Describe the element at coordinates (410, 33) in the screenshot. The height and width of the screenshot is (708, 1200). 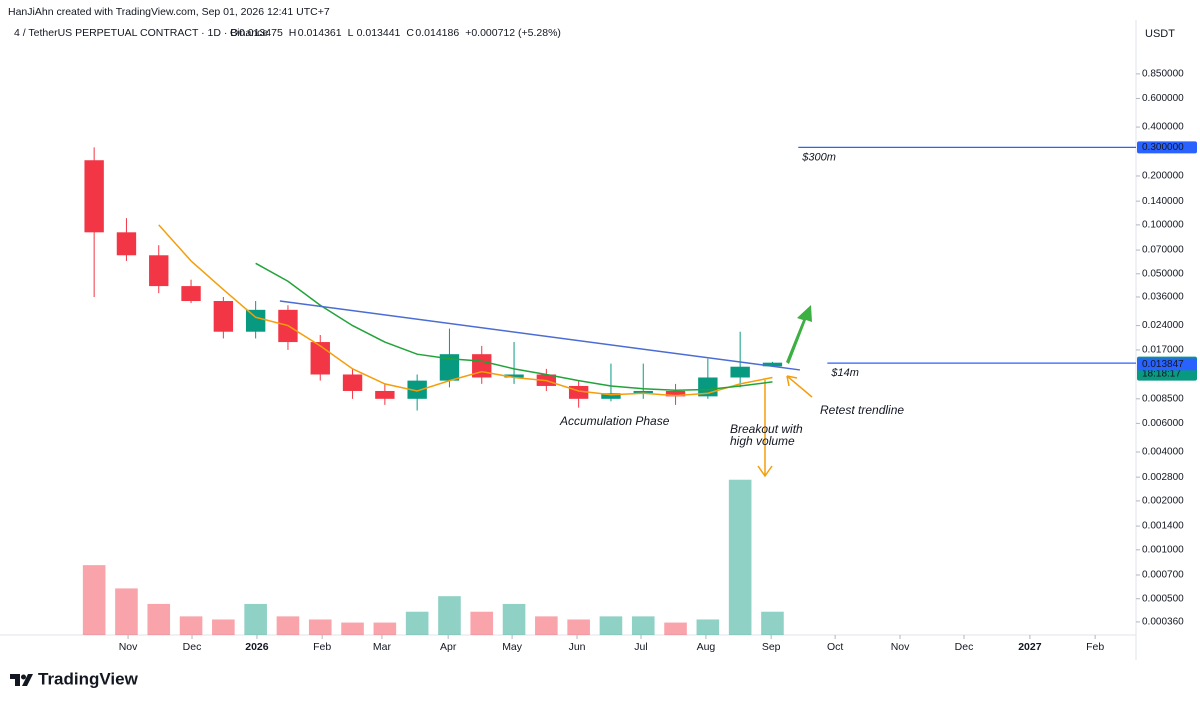
I see `ohlc-key: C` at that location.